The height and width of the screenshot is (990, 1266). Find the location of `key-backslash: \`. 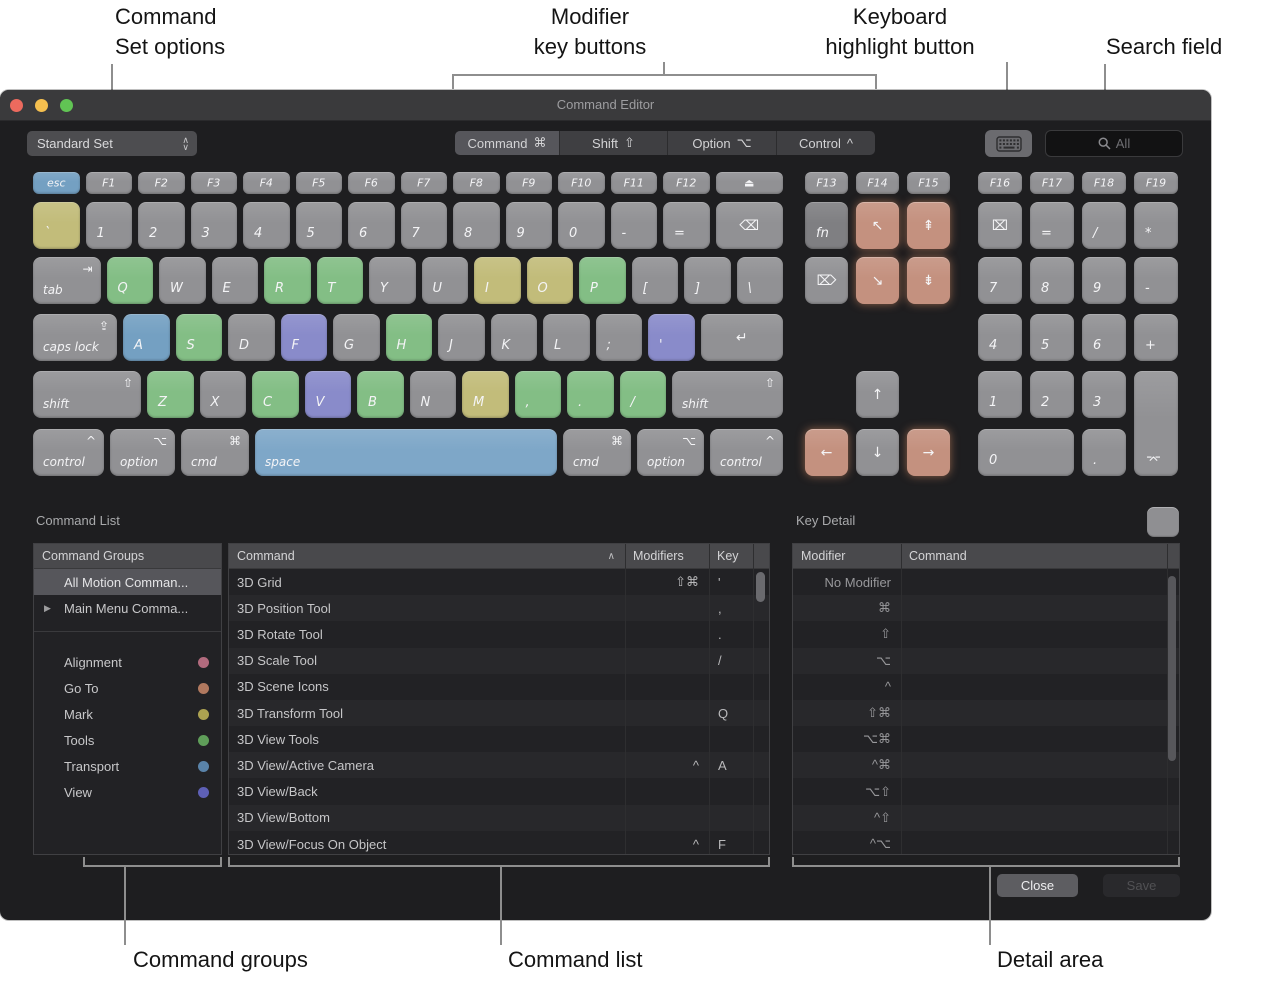

key-backslash: \ is located at coordinates (759, 280).